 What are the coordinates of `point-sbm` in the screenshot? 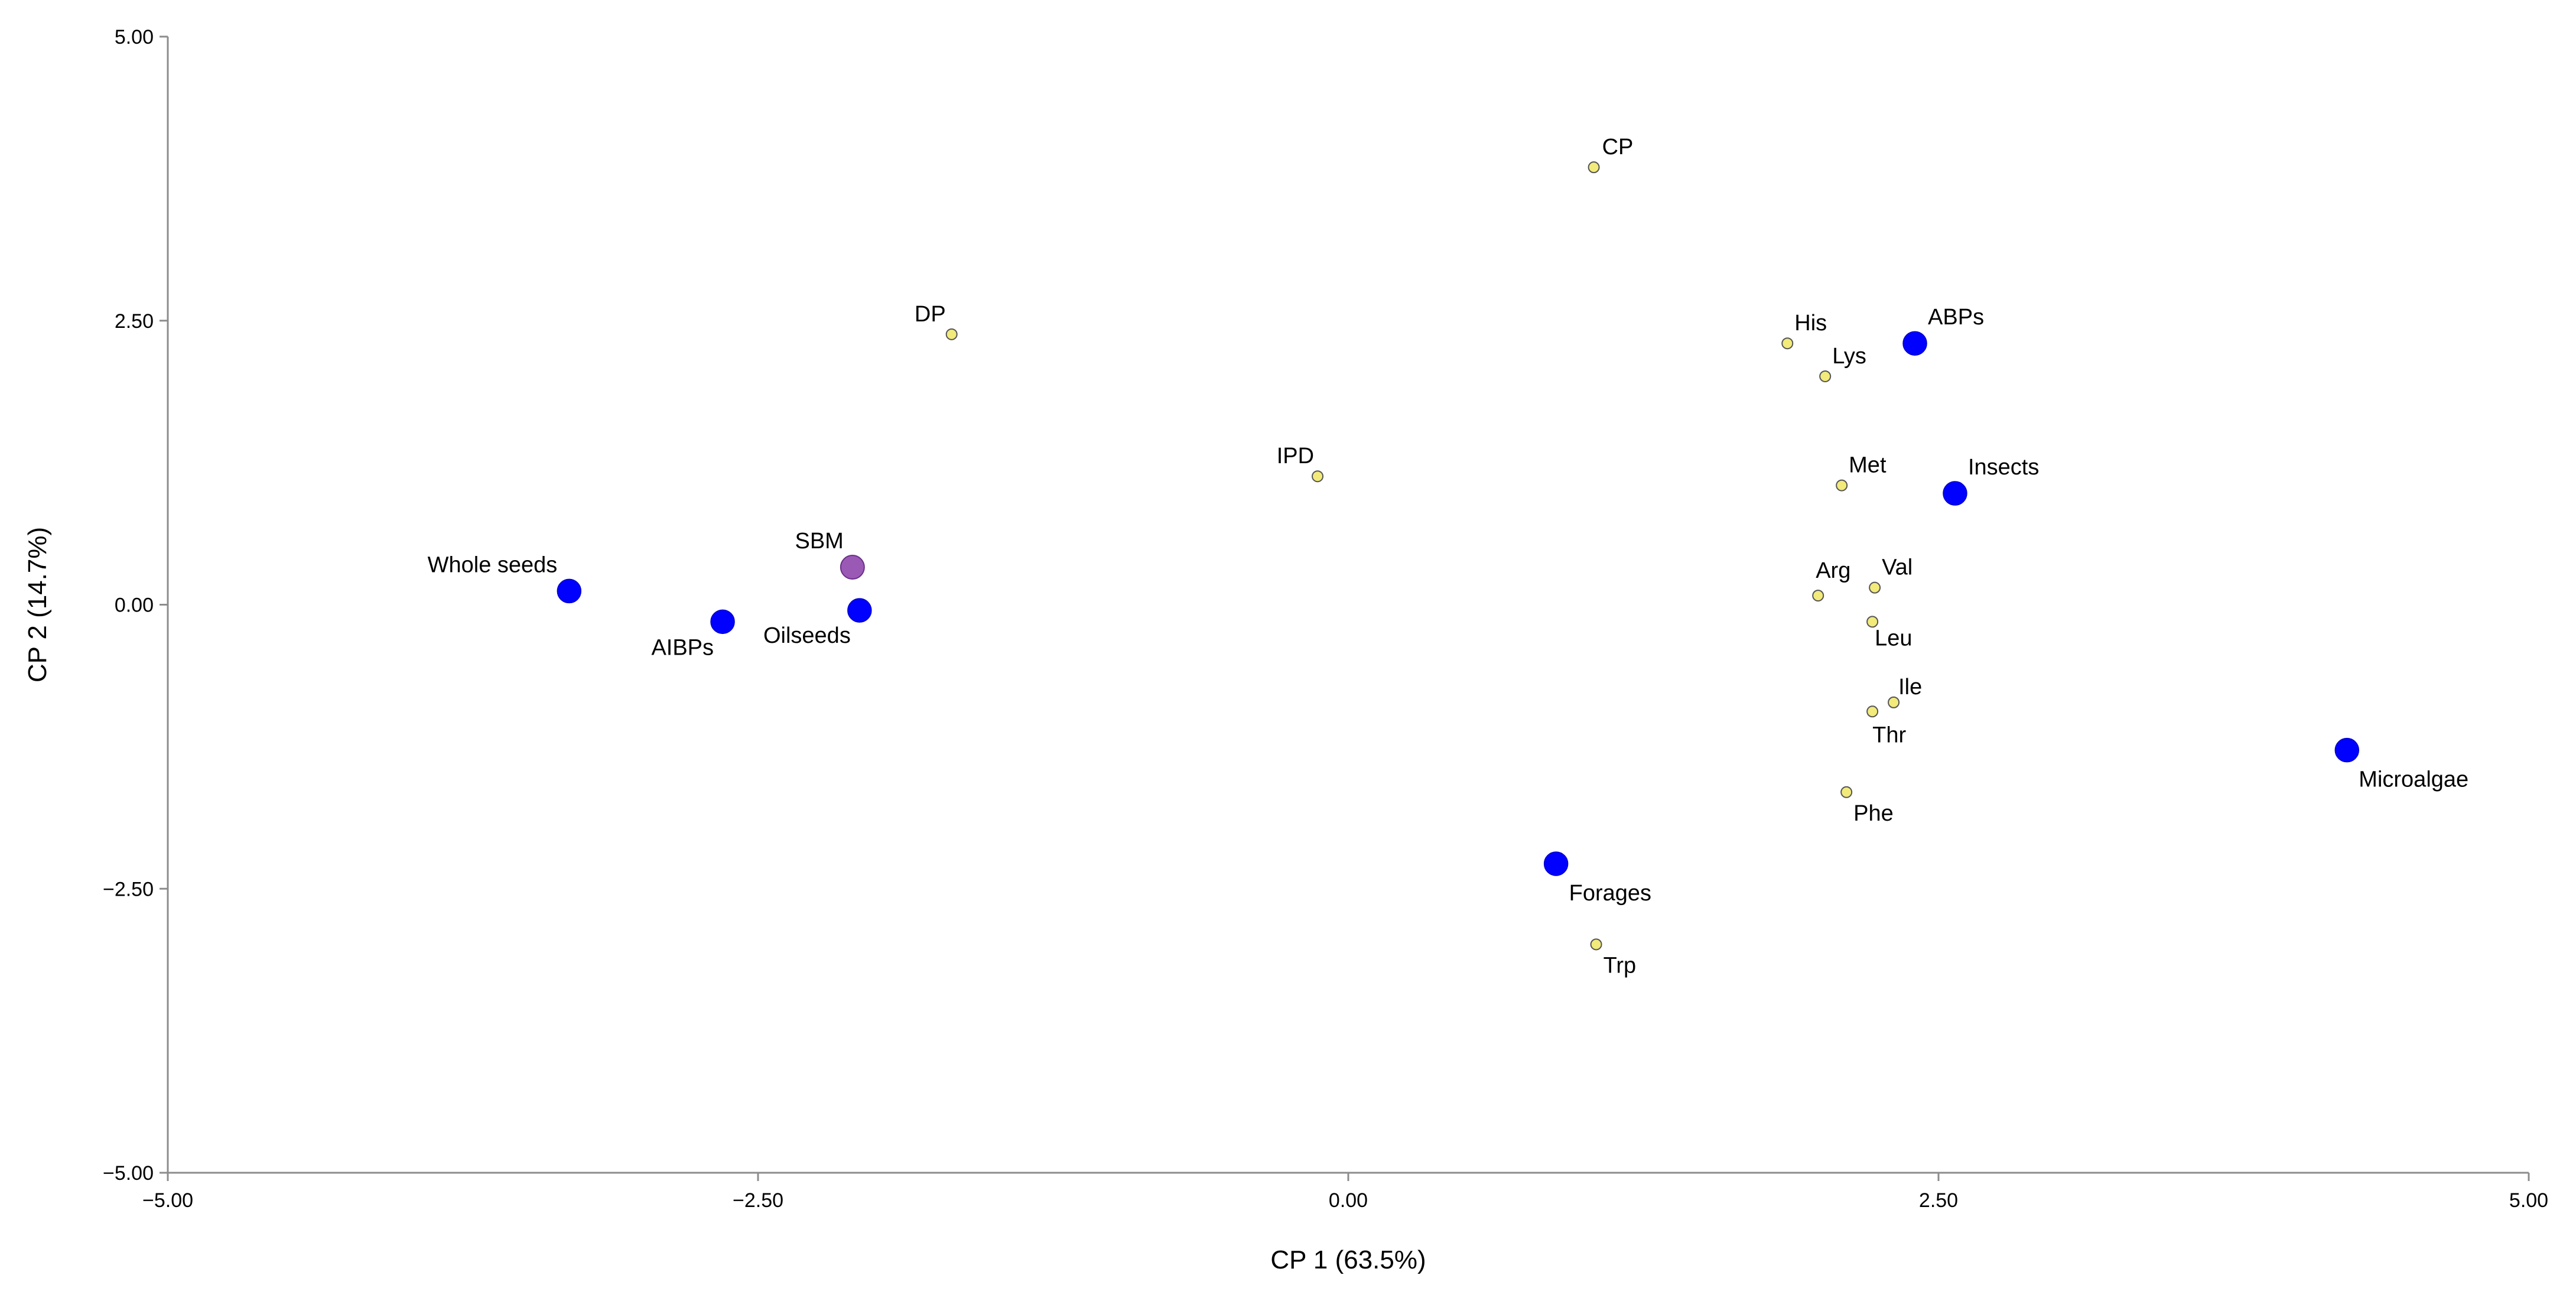 It's located at (853, 568).